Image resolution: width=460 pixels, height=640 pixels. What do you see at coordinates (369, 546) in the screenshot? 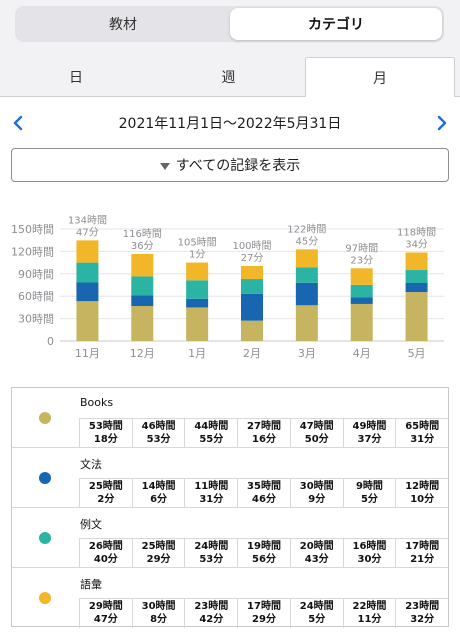
I see `cell-hours: 16時間` at bounding box center [369, 546].